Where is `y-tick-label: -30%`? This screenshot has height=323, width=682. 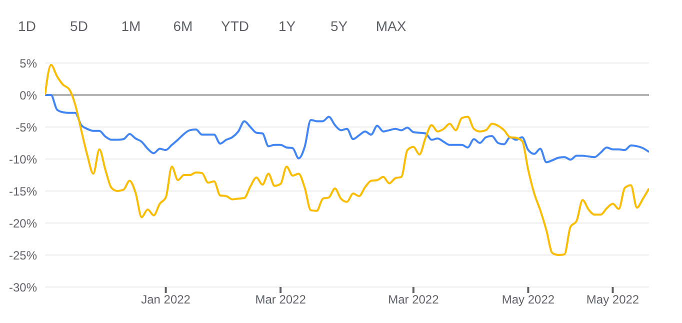 y-tick-label: -30% is located at coordinates (23, 287).